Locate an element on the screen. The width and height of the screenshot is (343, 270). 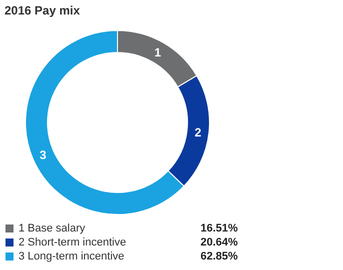
legend-label: 3 Long-term incentive is located at coordinates (71, 256).